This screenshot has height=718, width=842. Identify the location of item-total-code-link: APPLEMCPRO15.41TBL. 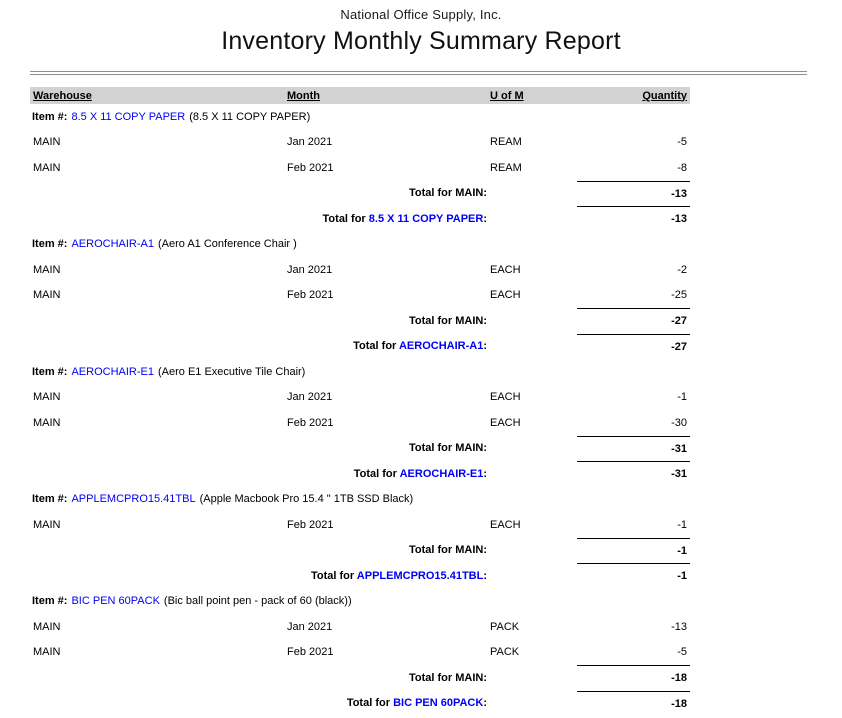
(420, 575).